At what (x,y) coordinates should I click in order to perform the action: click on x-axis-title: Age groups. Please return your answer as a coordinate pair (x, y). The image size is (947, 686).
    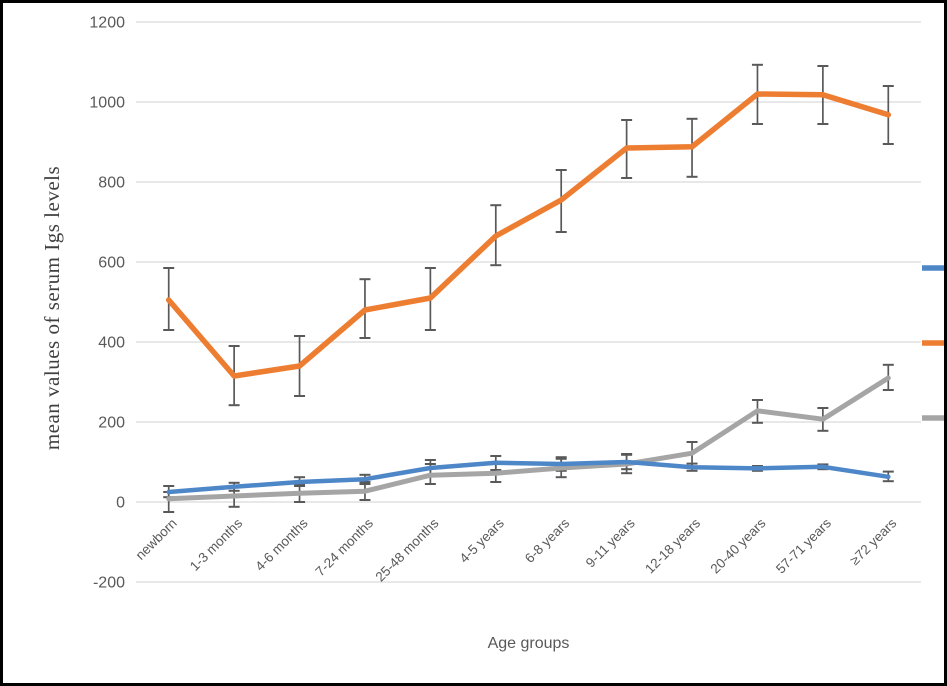
    Looking at the image, I should click on (528, 643).